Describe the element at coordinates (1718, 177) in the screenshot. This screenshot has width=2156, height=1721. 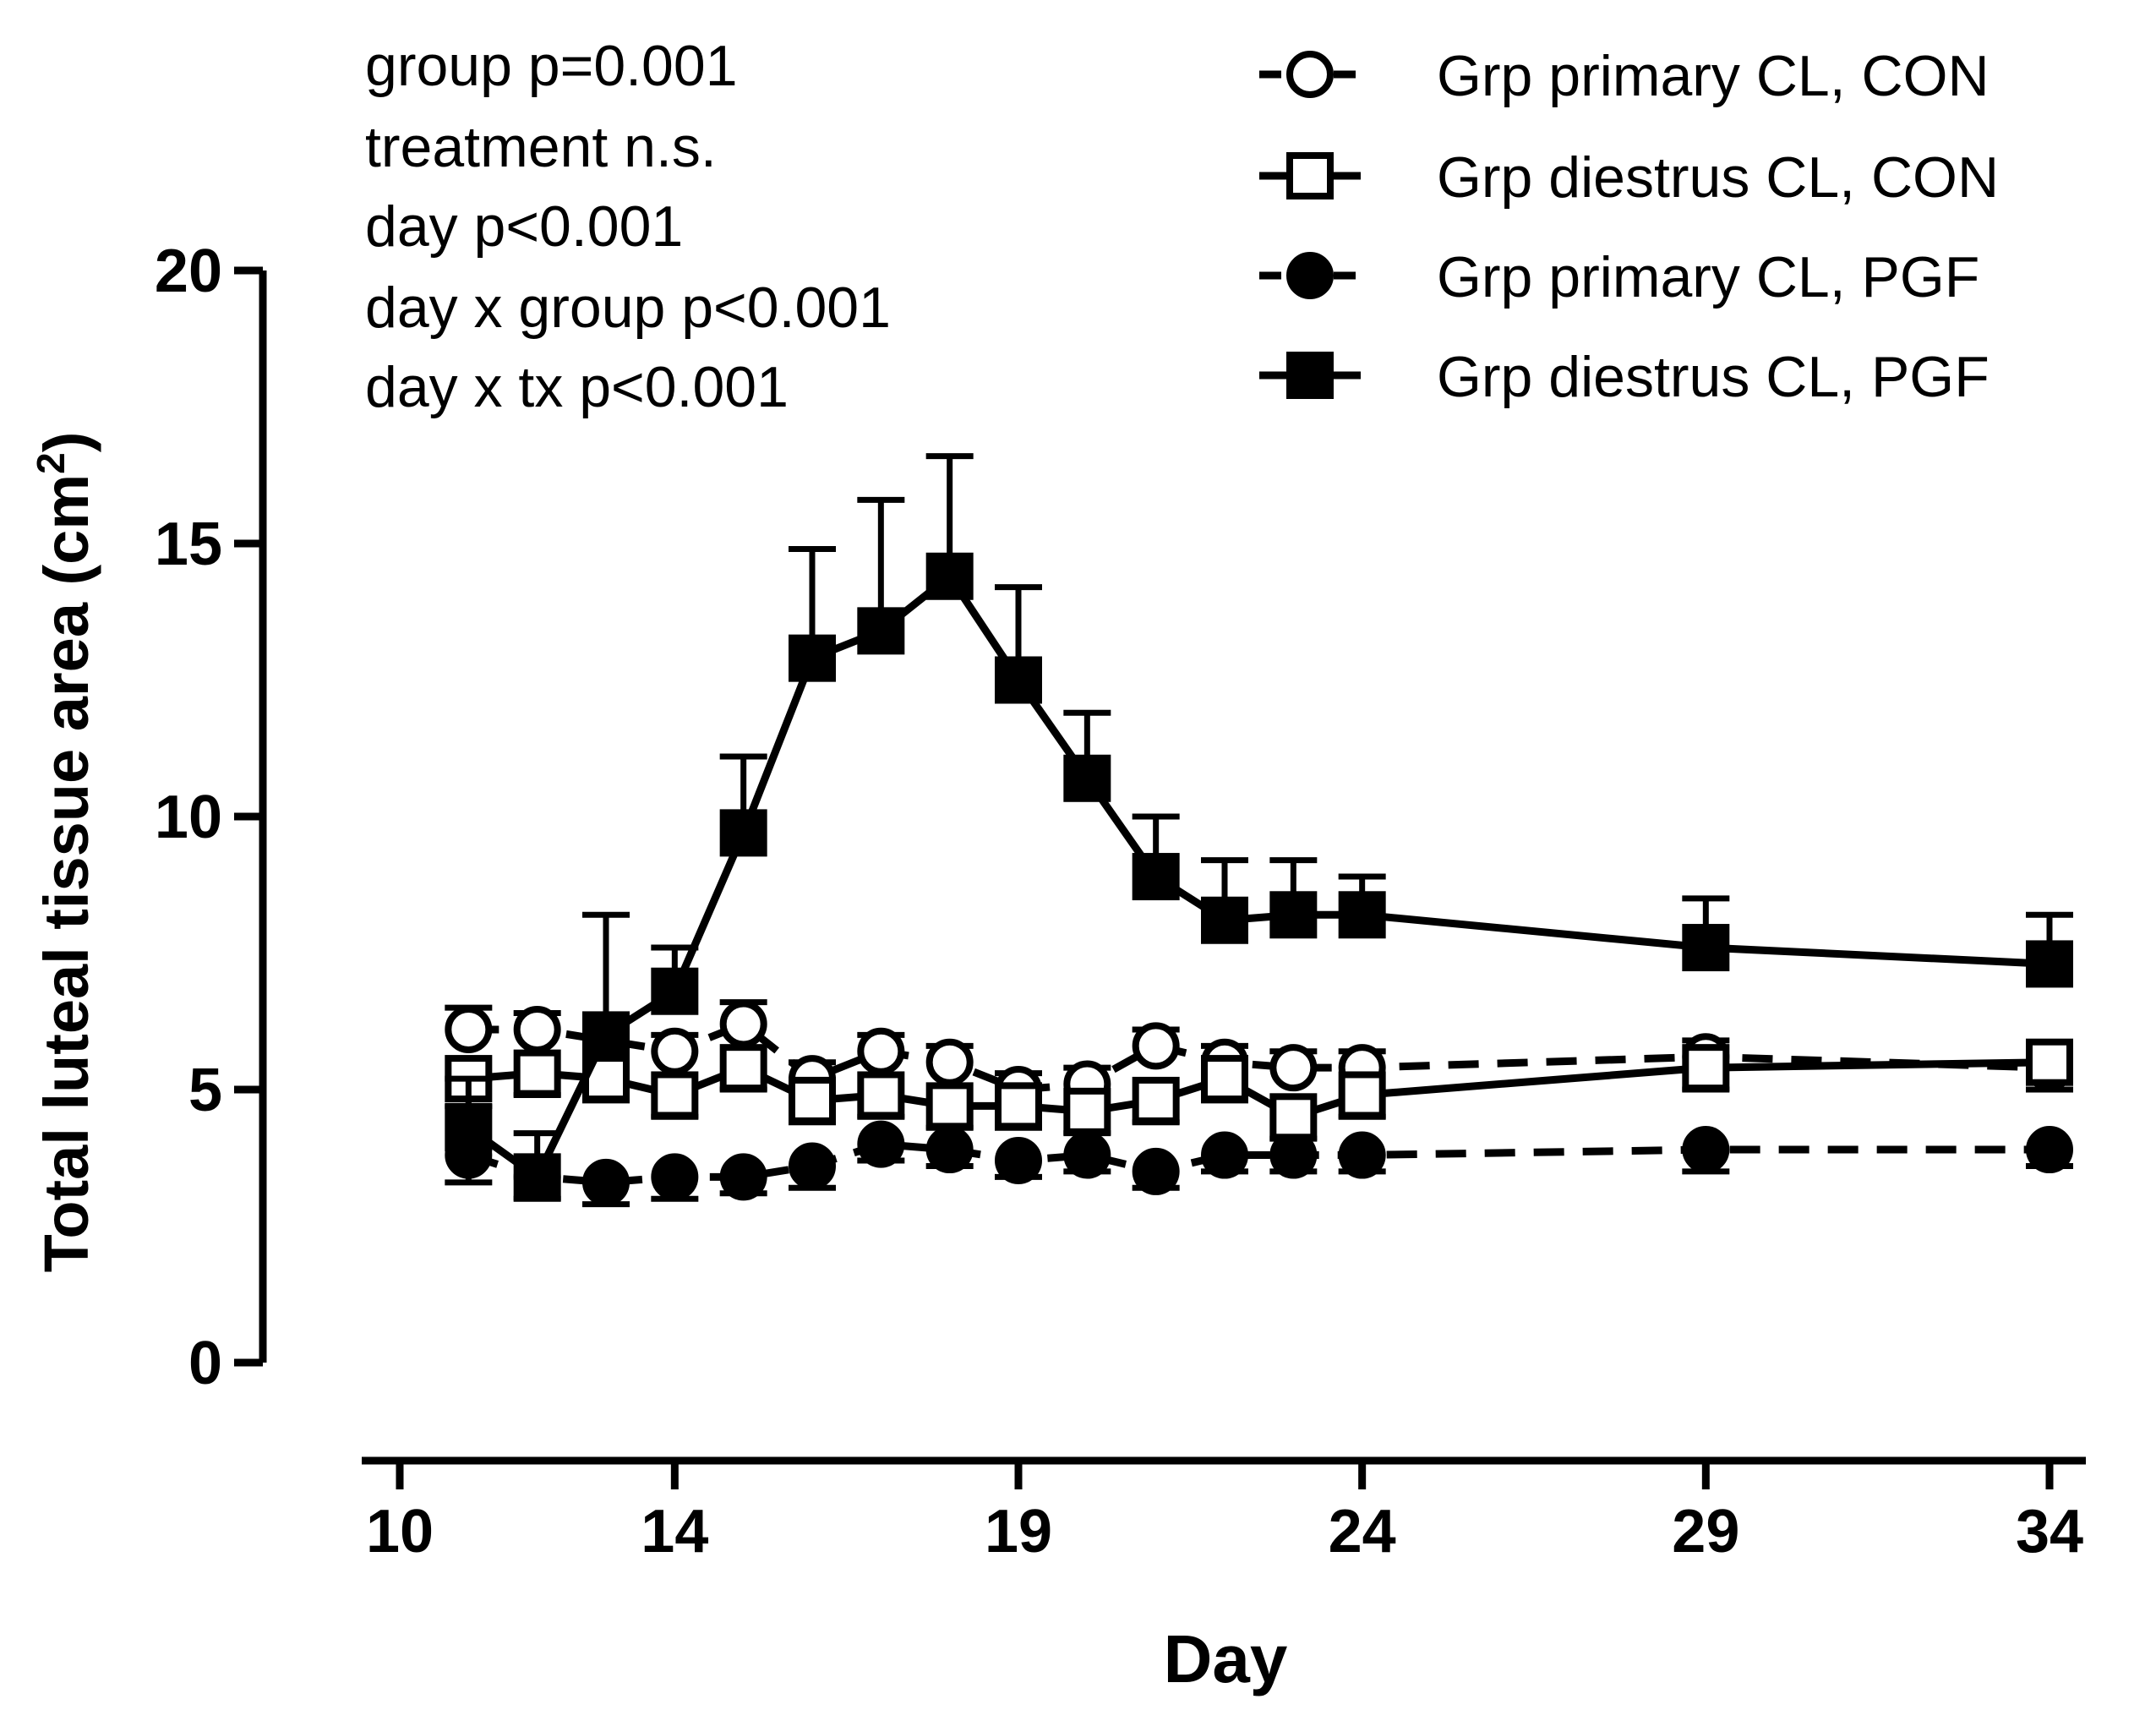
I see `legend-label-diestrus-con: Grp diestrus CL, CON` at that location.